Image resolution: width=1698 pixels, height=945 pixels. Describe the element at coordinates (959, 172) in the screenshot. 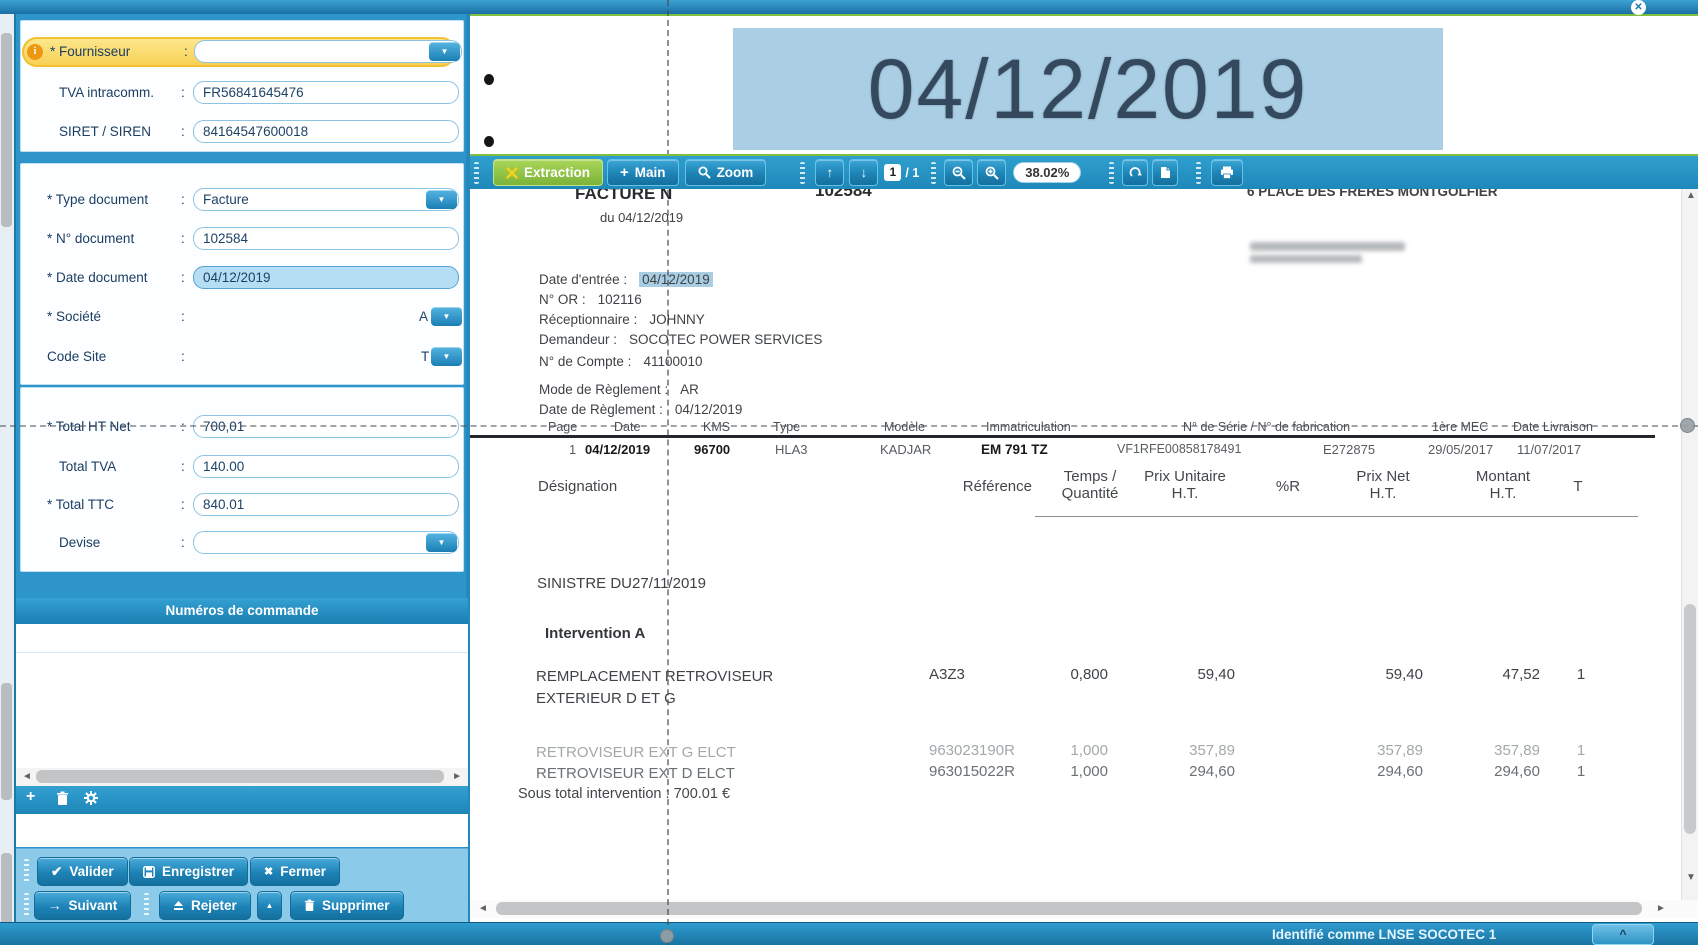

I see `zoom-out-button` at that location.